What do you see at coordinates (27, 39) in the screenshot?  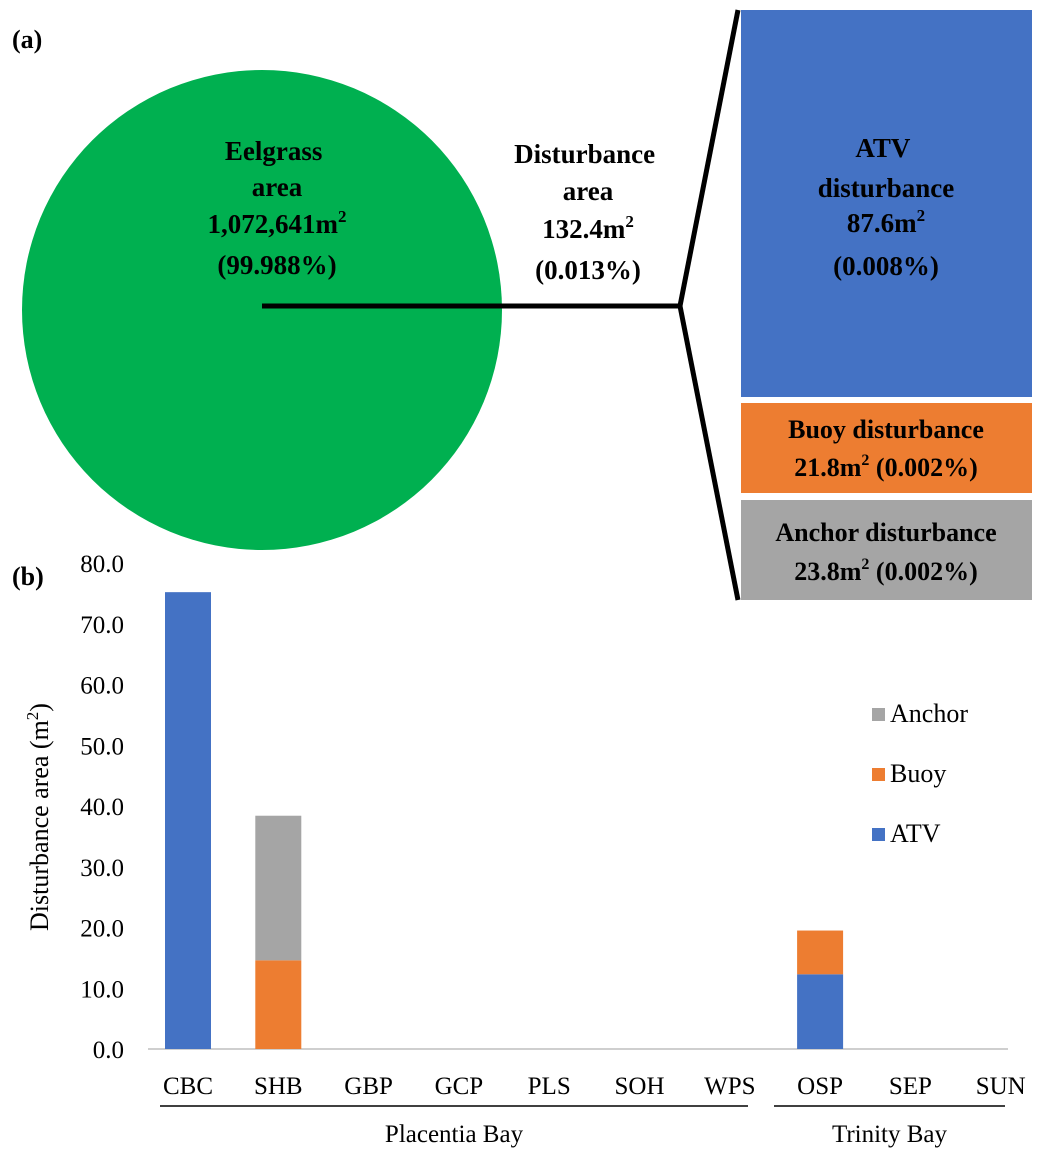 I see `panel-a-label: (a)` at bounding box center [27, 39].